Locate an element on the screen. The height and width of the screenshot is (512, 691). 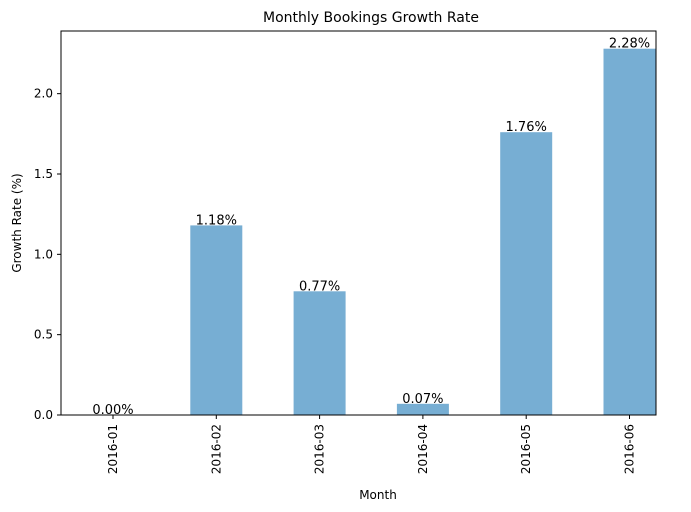
y-axis-label: Growth Rate (%) is located at coordinates (17, 222).